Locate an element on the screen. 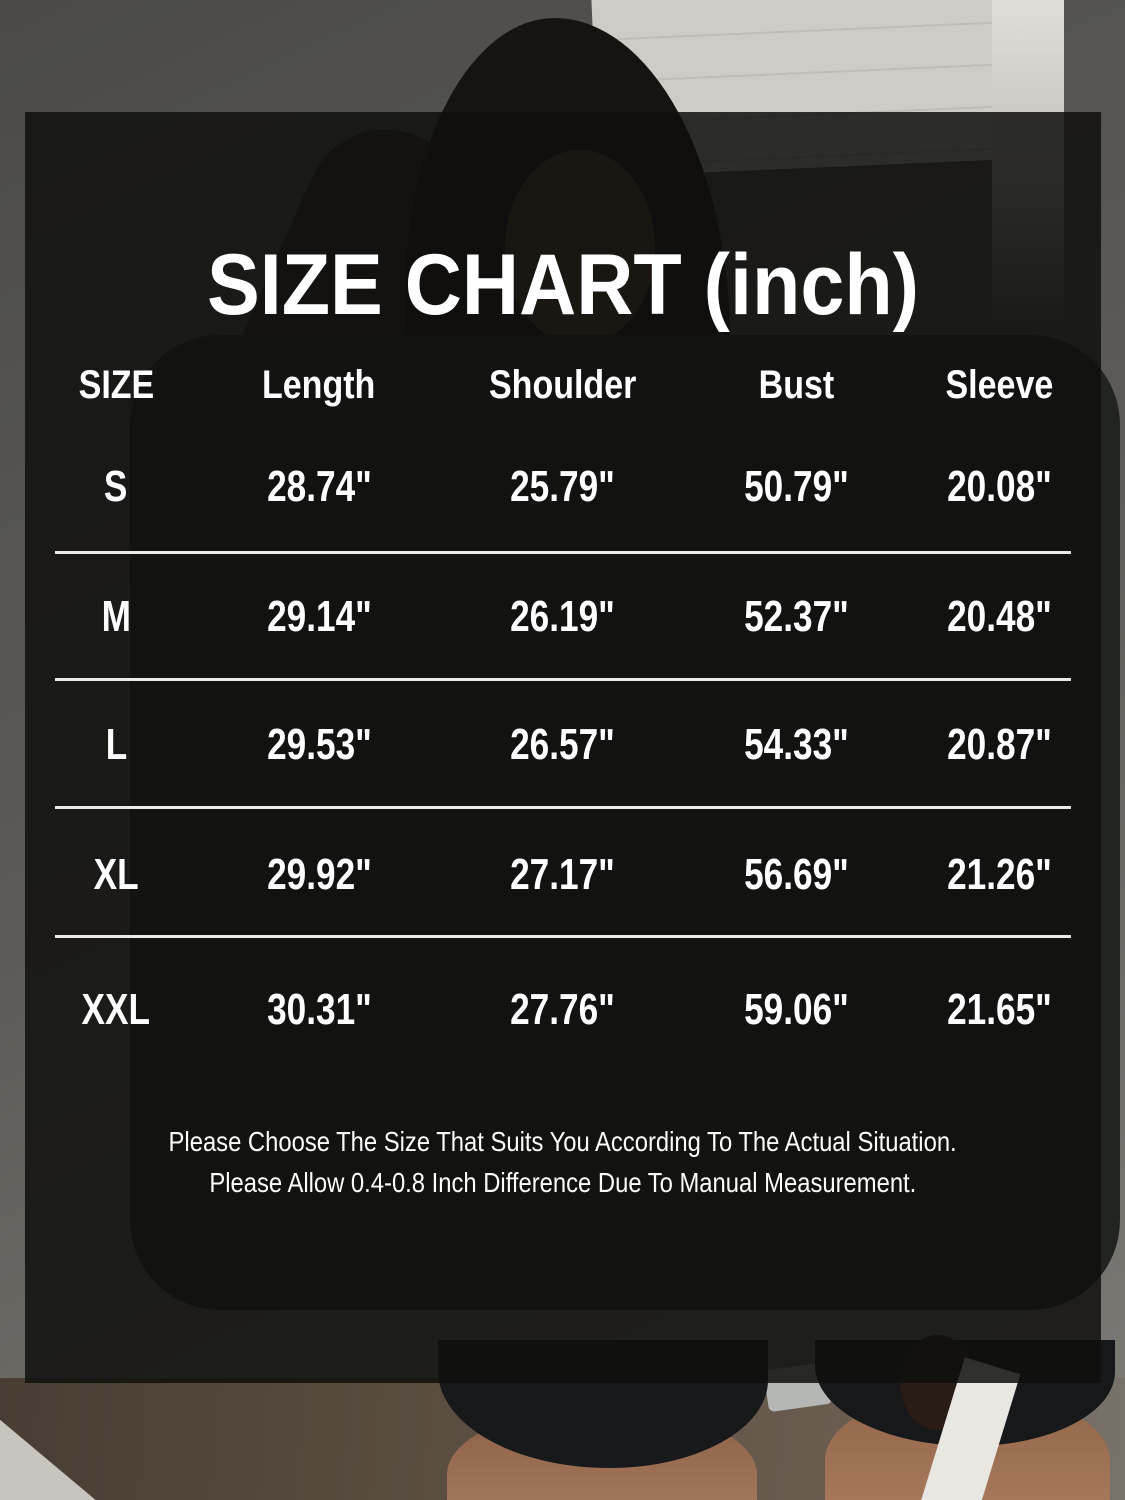 Image resolution: width=1125 pixels, height=1500 pixels. column-header-length: Length is located at coordinates (319, 384).